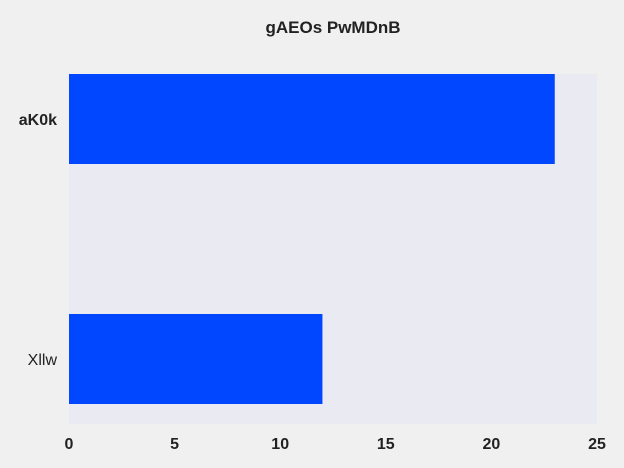 This screenshot has width=624, height=468. What do you see at coordinates (597, 444) in the screenshot?
I see `x-tick-label: 25` at bounding box center [597, 444].